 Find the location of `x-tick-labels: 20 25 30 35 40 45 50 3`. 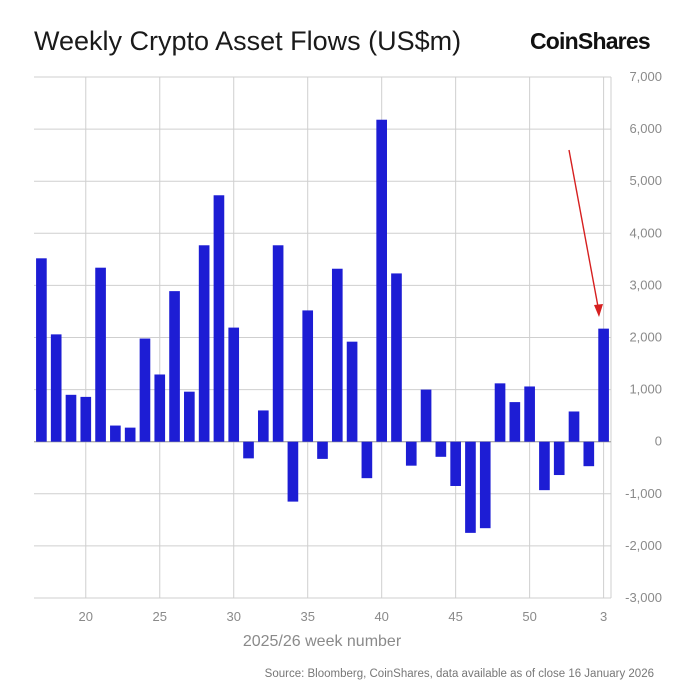

x-tick-labels: 20 25 30 35 40 45 50 3 is located at coordinates (343, 616).